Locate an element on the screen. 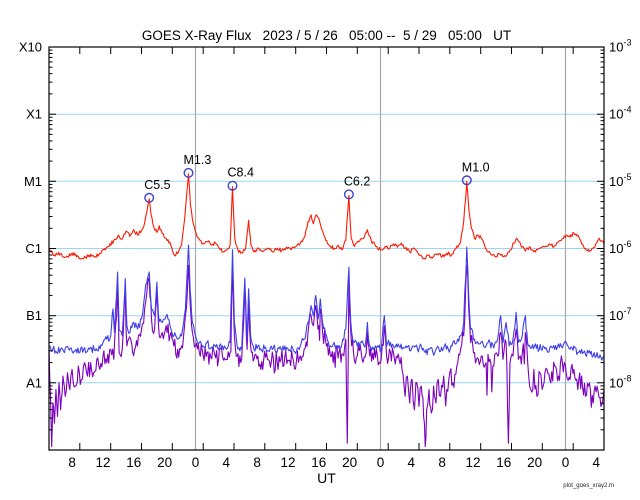  y-right-label: 10-4 is located at coordinates (620, 113).